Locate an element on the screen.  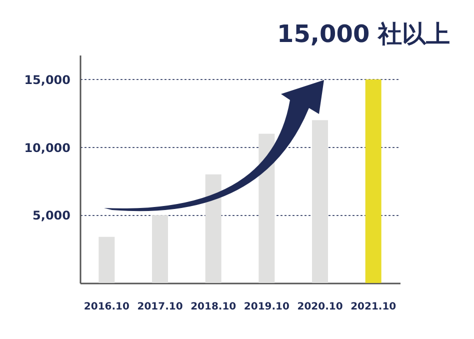
x-tick-label: 2016.10 is located at coordinates (107, 307).